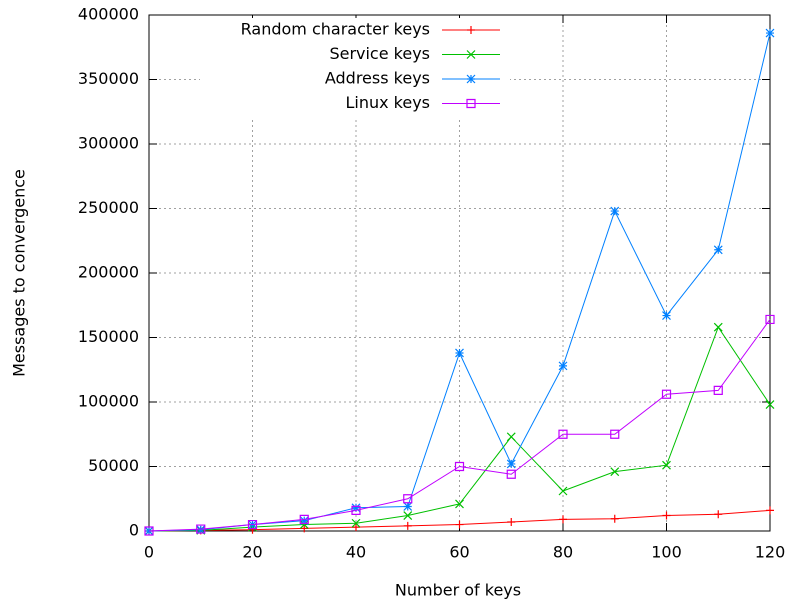 This screenshot has height=607, width=790. Describe the element at coordinates (458, 590) in the screenshot. I see `x-axis-label: Number of keys` at that location.